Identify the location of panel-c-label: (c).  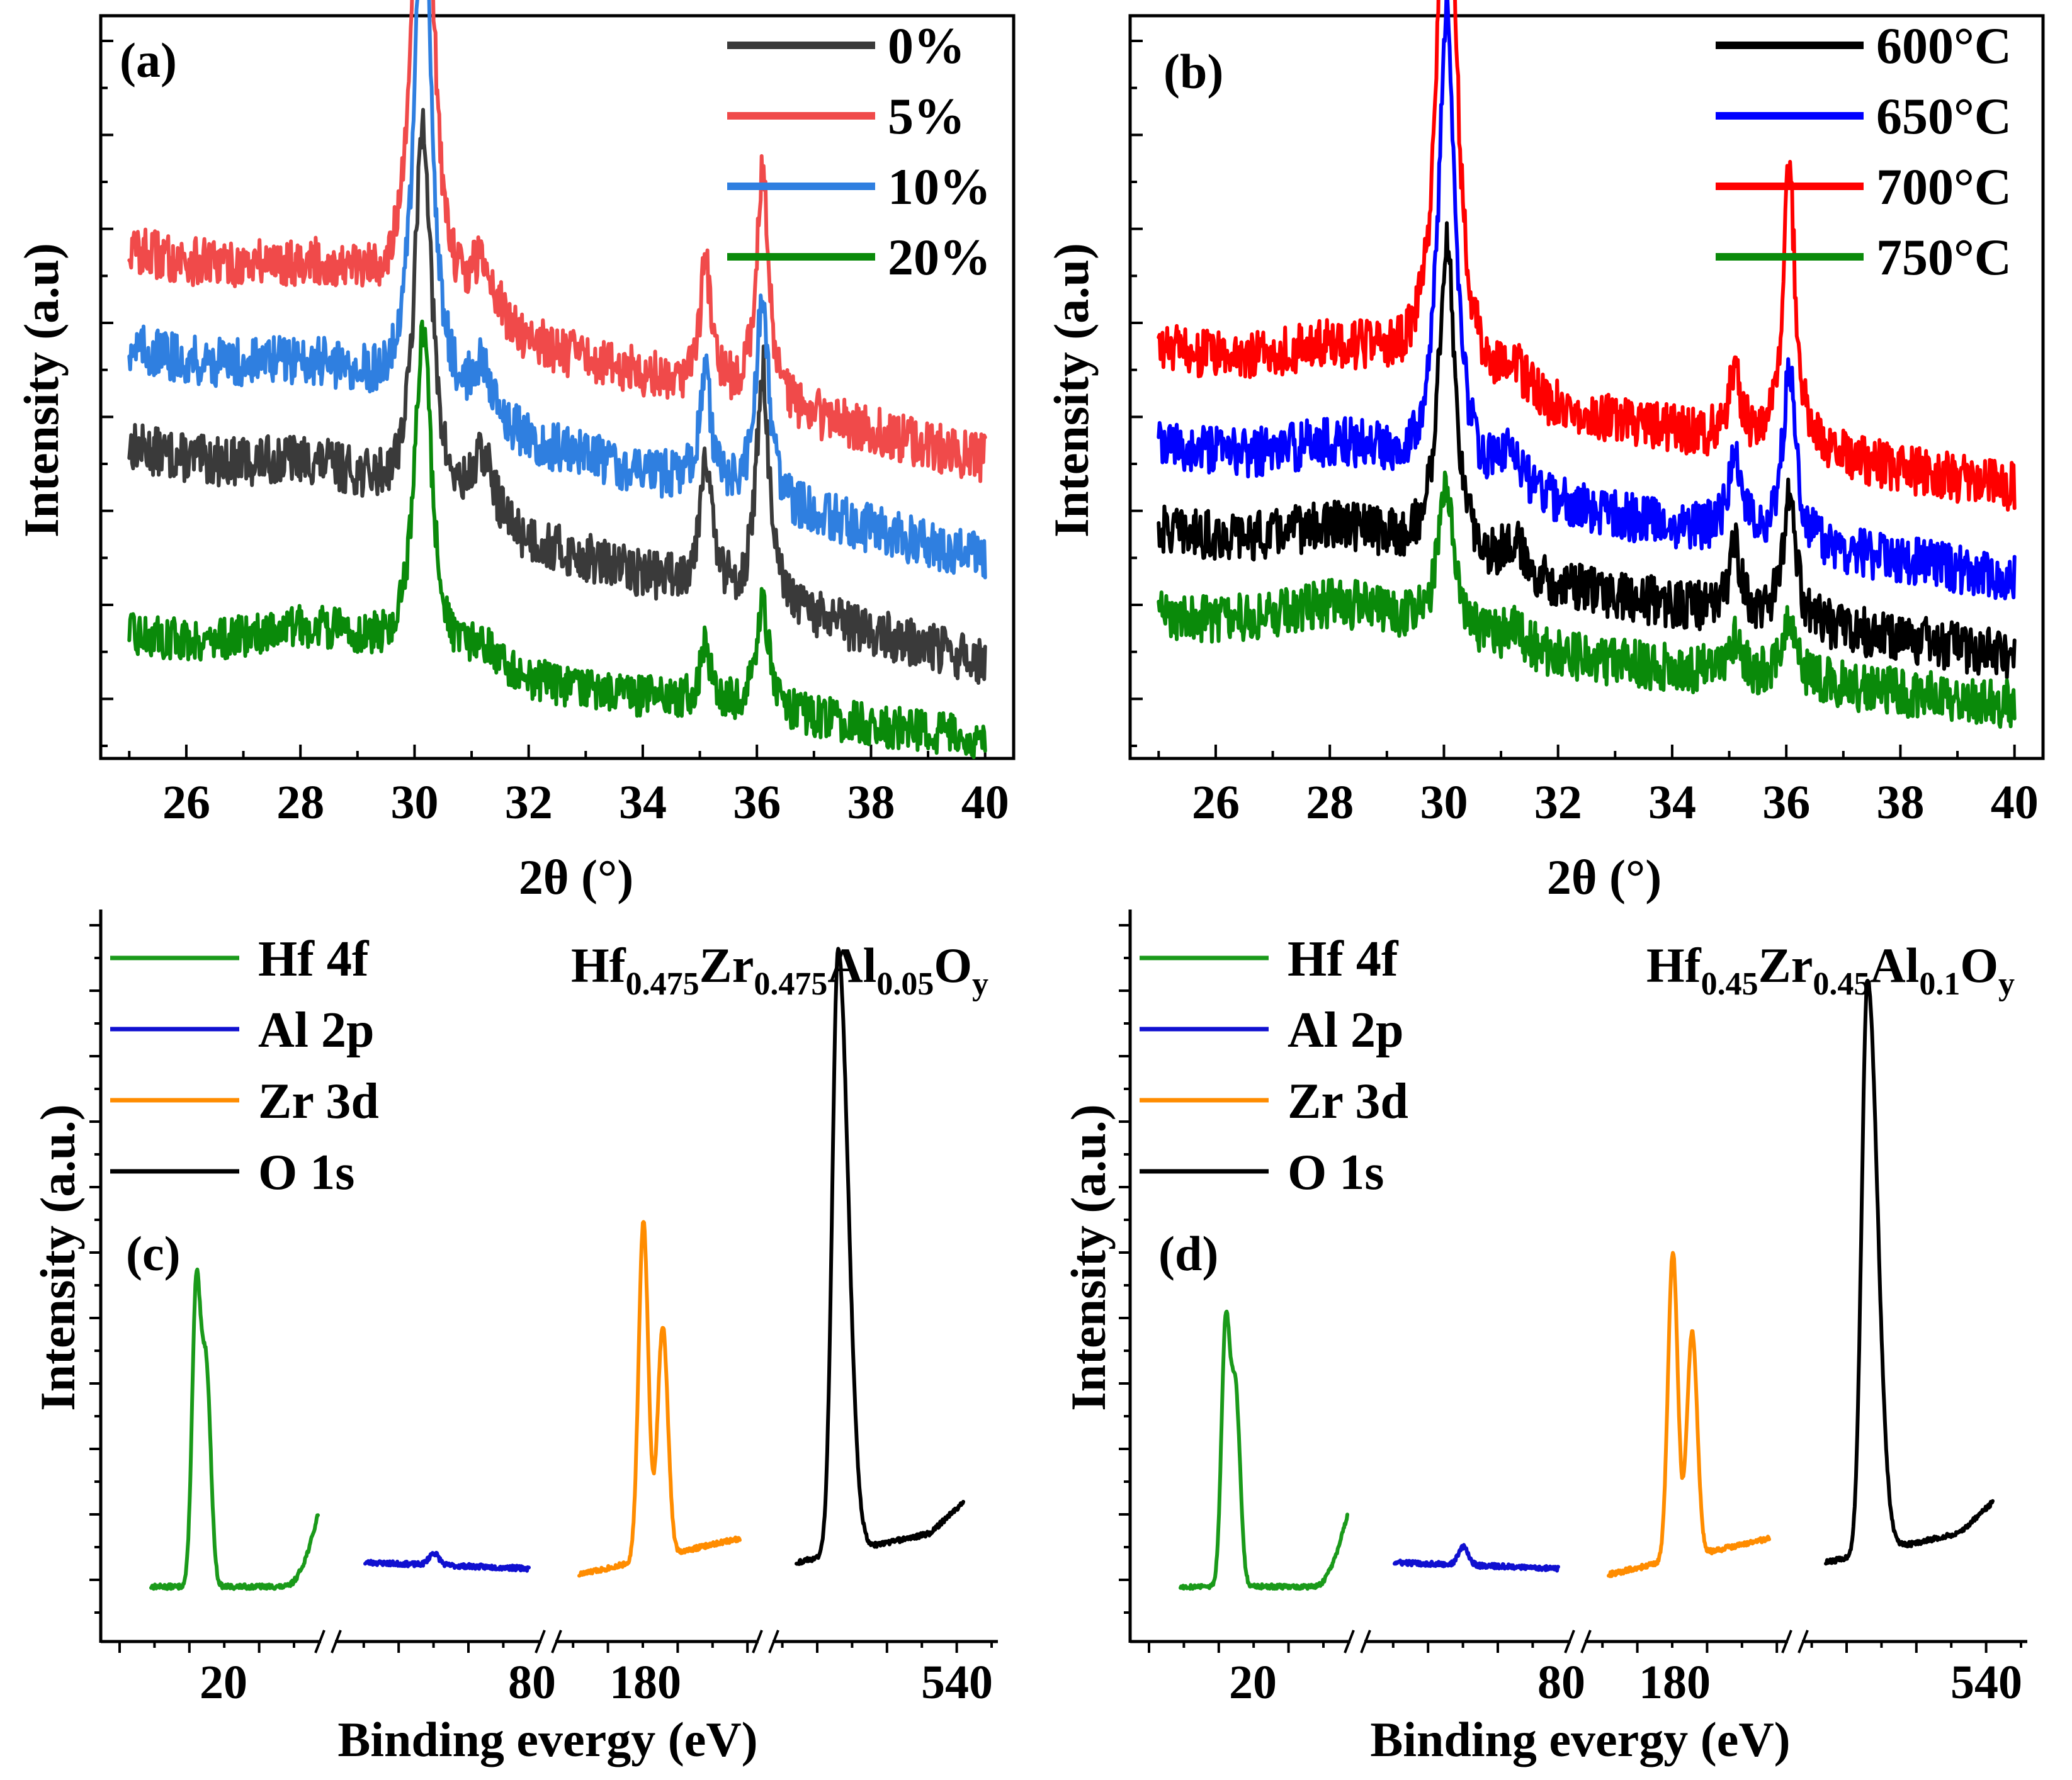
(153, 1253).